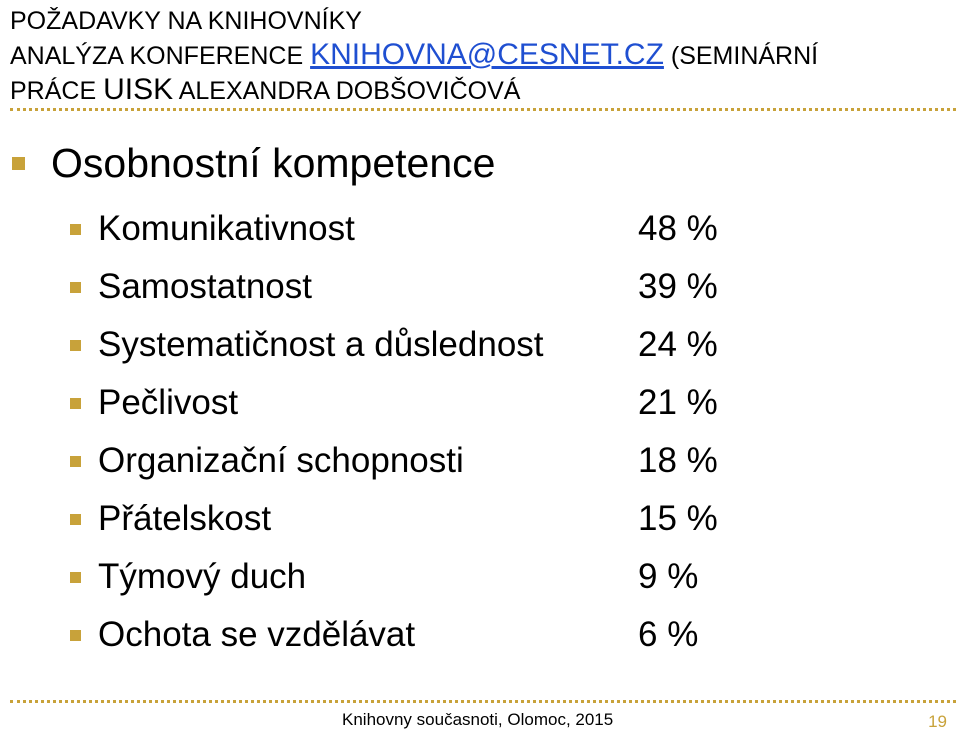 The image size is (960, 734). Describe the element at coordinates (394, 229) in the screenshot. I see `list-item: Komunikativnost 48 %` at that location.